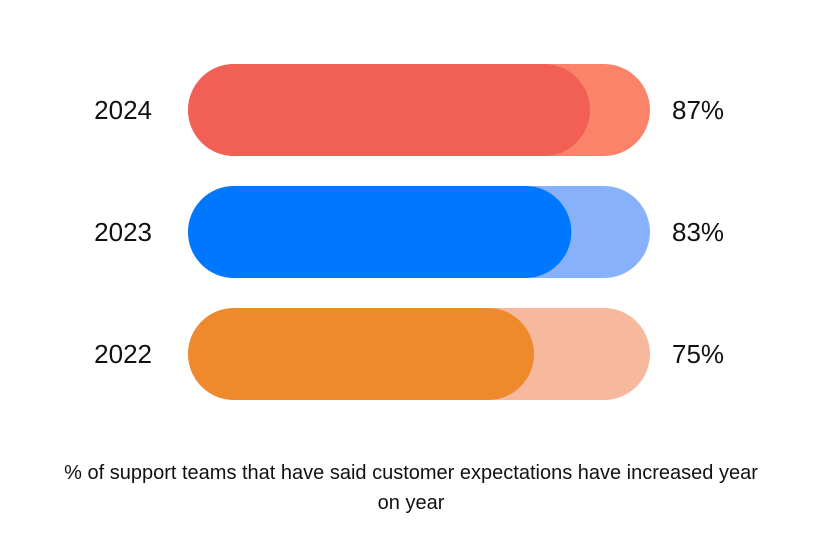 This screenshot has height=552, width=822. Describe the element at coordinates (123, 110) in the screenshot. I see `category-label-2024: 2024` at that location.